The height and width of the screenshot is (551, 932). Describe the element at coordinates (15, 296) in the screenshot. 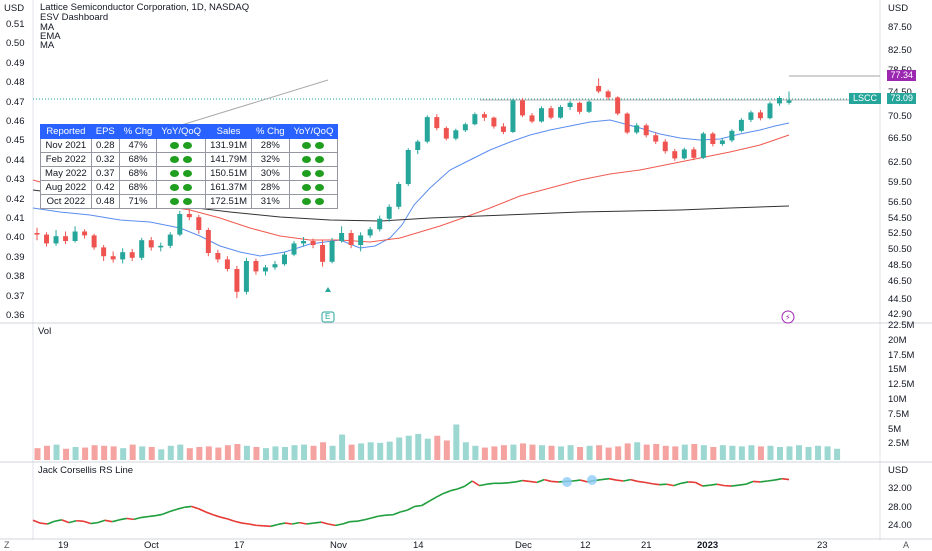

I see `left-axis-tick: 0.37` at that location.